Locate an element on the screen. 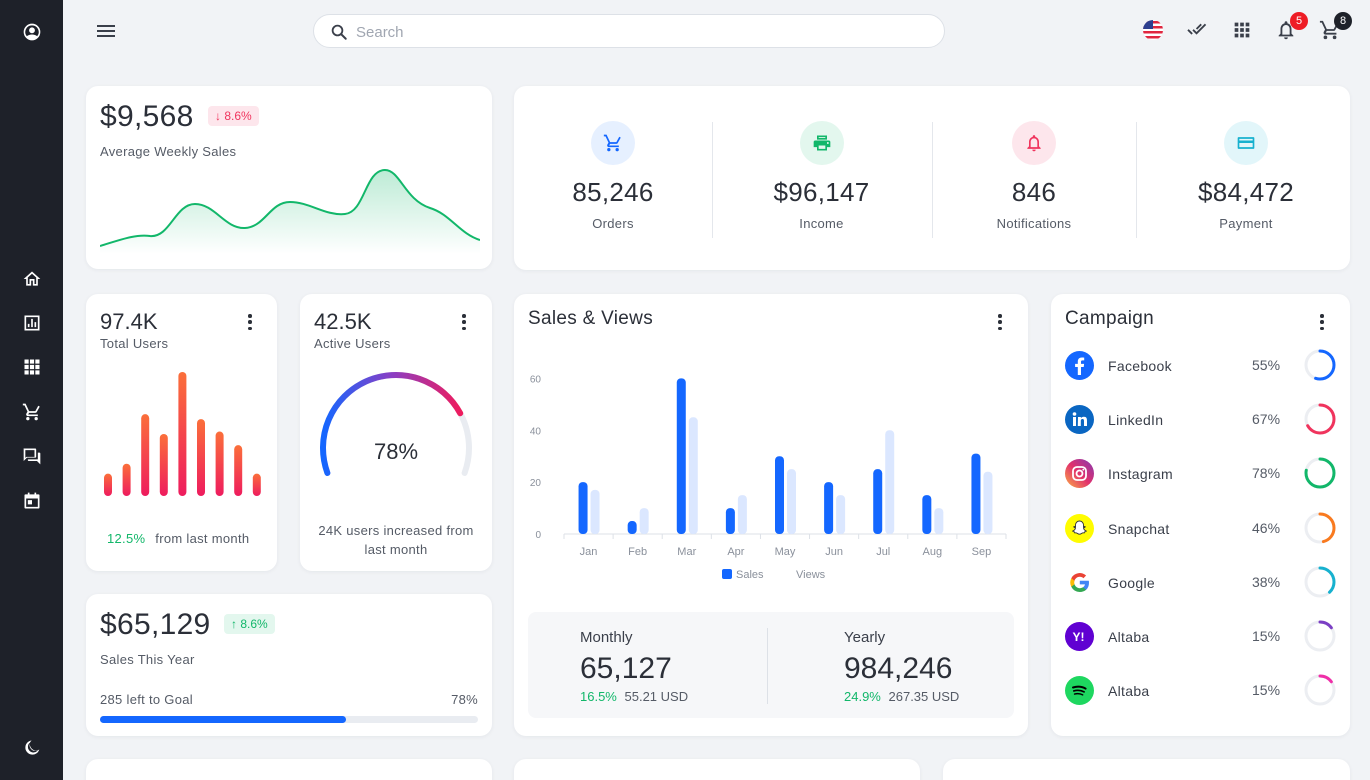 The width and height of the screenshot is (1370, 780). monthly-change-row: 16.5% 55.21 USD is located at coordinates (634, 696).